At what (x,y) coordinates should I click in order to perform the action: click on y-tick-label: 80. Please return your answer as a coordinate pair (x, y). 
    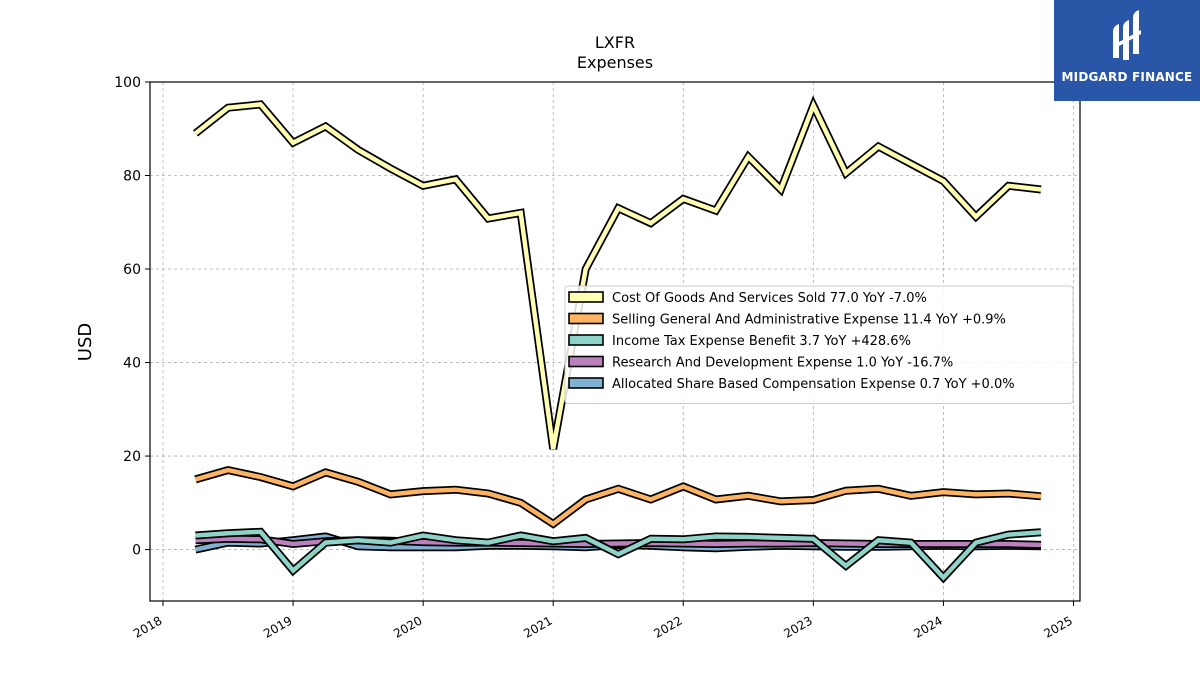
    Looking at the image, I should click on (132, 177).